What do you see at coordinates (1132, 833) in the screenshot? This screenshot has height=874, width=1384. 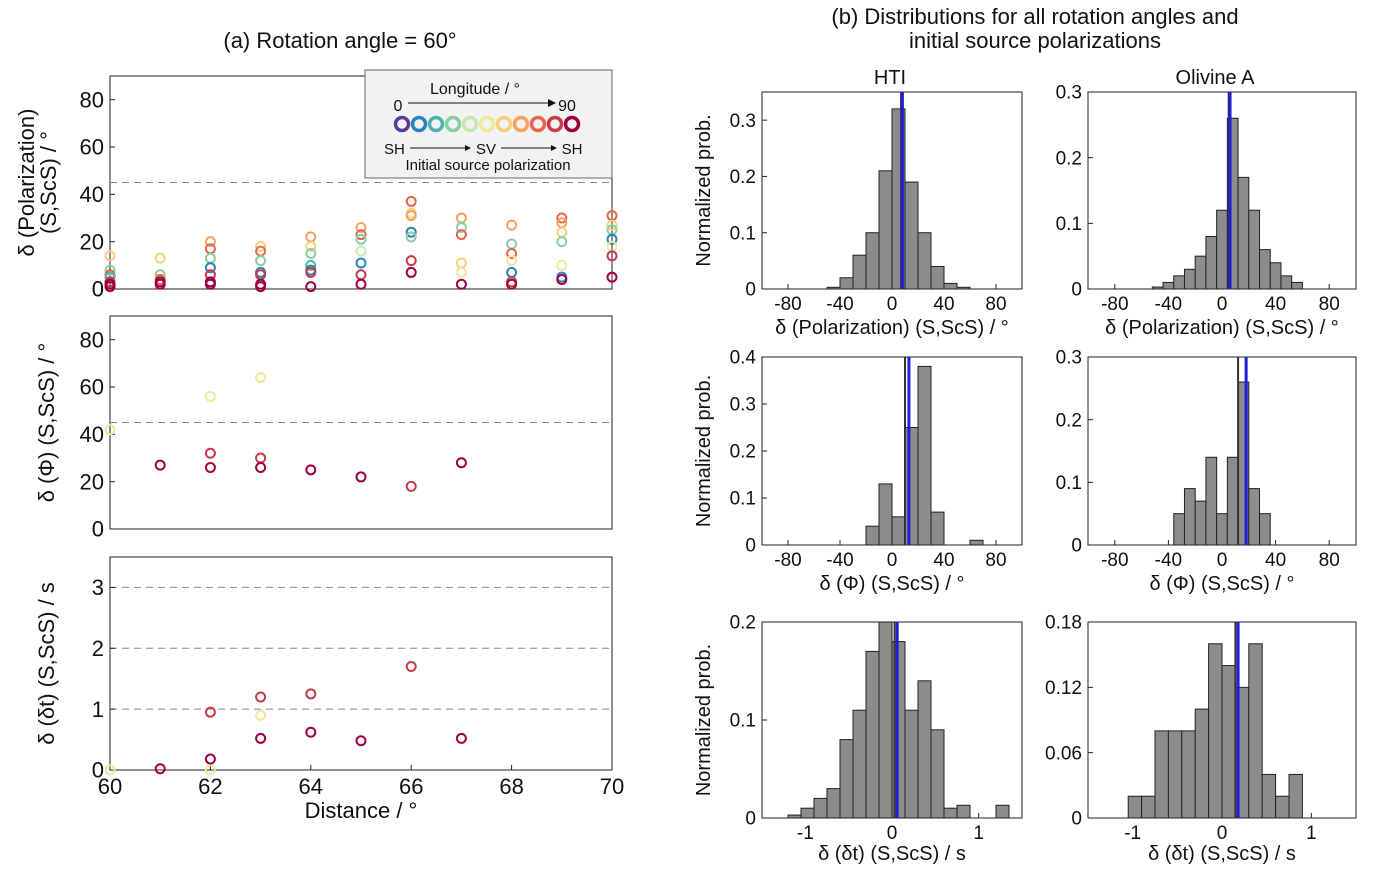 I see `x-tick-label: -1` at bounding box center [1132, 833].